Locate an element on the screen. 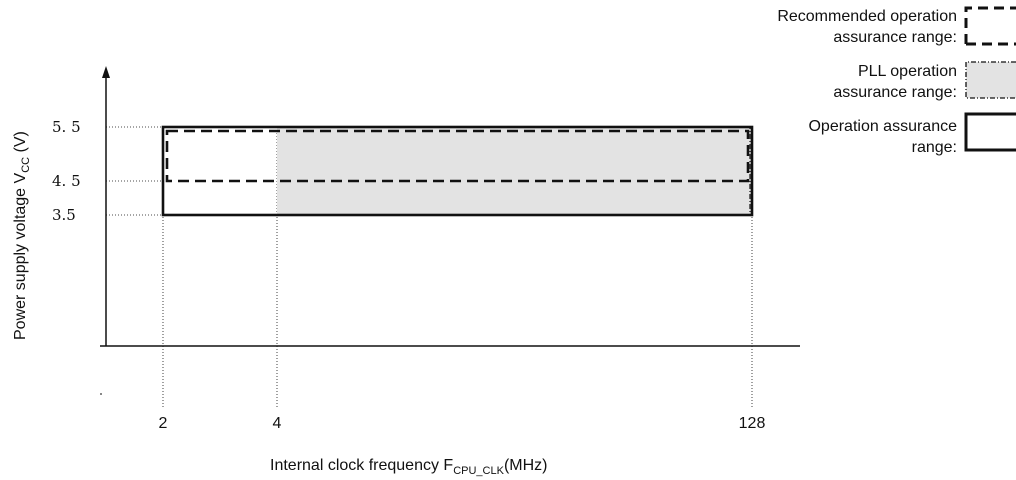 The width and height of the screenshot is (1016, 480). y-tick-labels: 5. 5 4. 5 3.5 is located at coordinates (77, 256).